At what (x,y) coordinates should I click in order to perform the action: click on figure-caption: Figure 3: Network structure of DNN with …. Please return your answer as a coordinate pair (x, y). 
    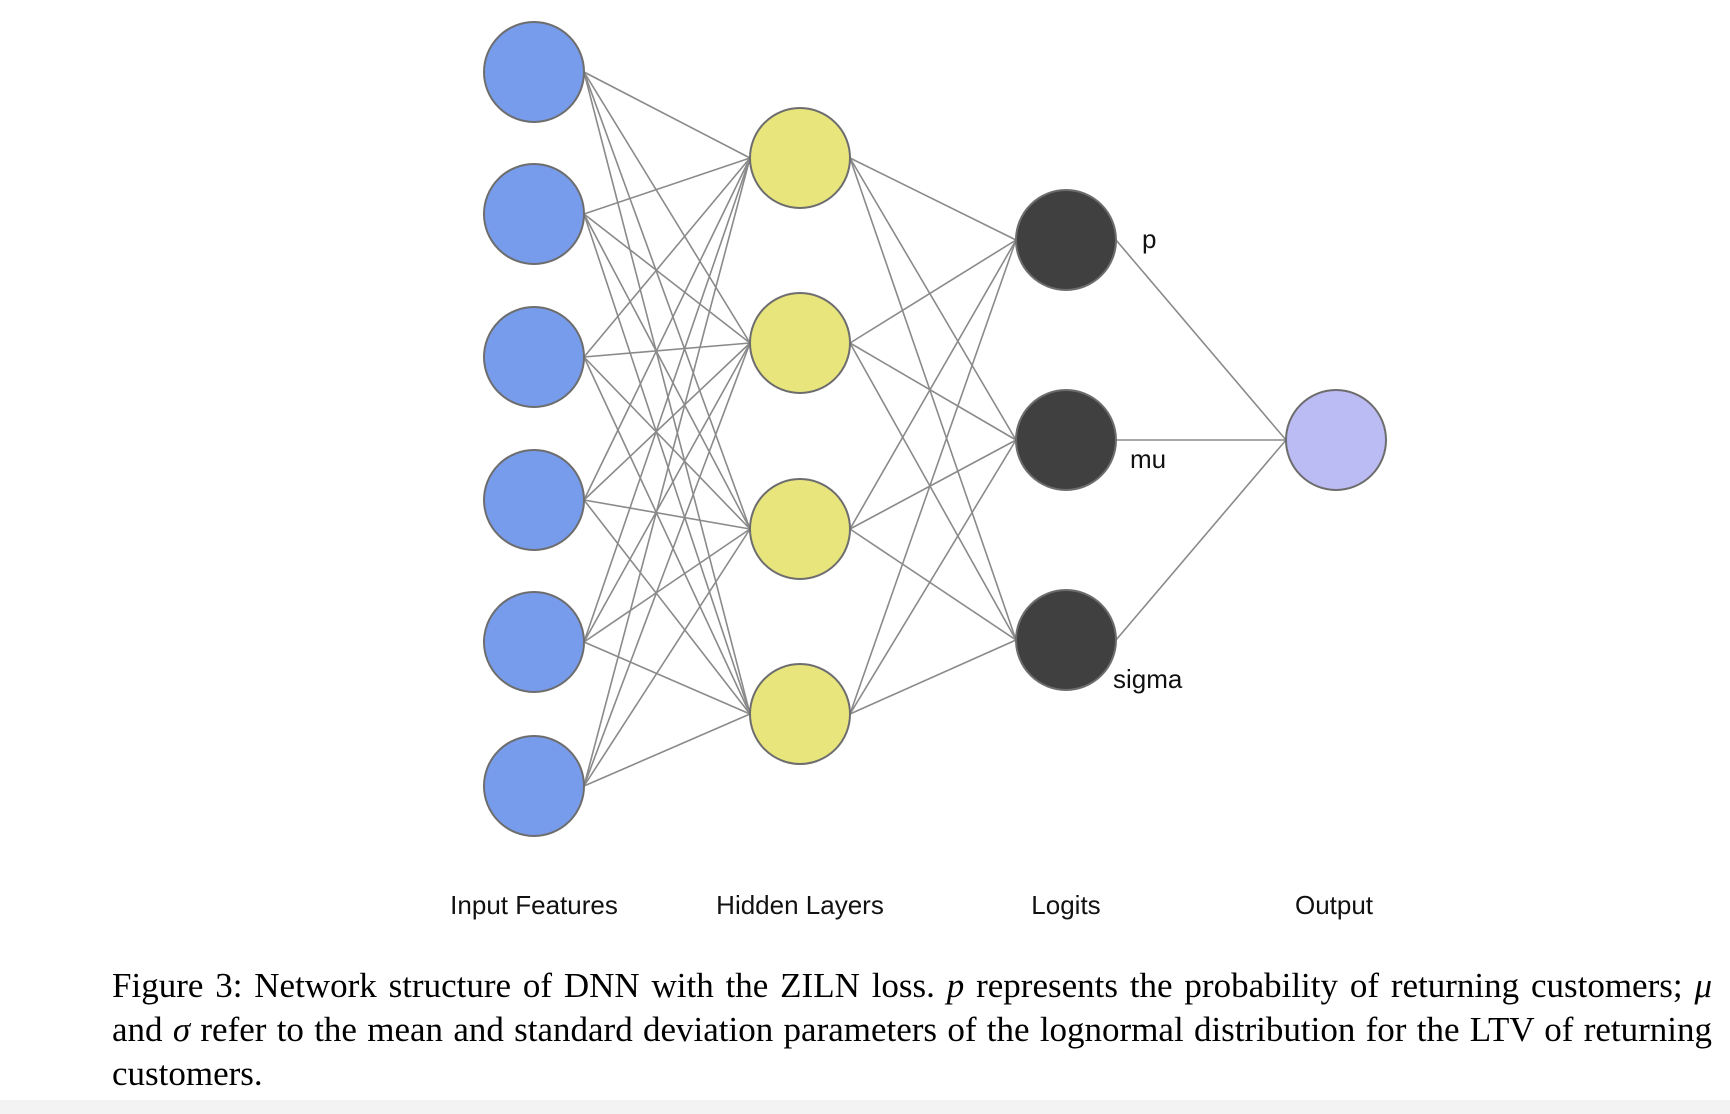
    Looking at the image, I should click on (912, 1030).